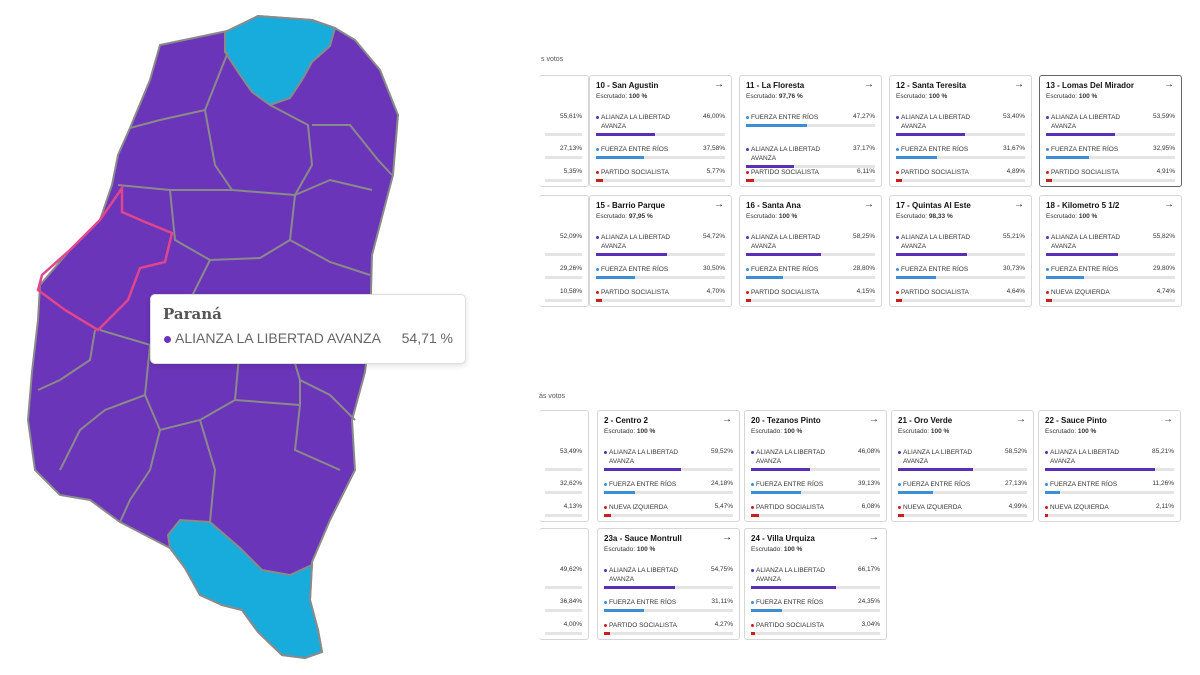  I want to click on map-region-north, so click(280, 60).